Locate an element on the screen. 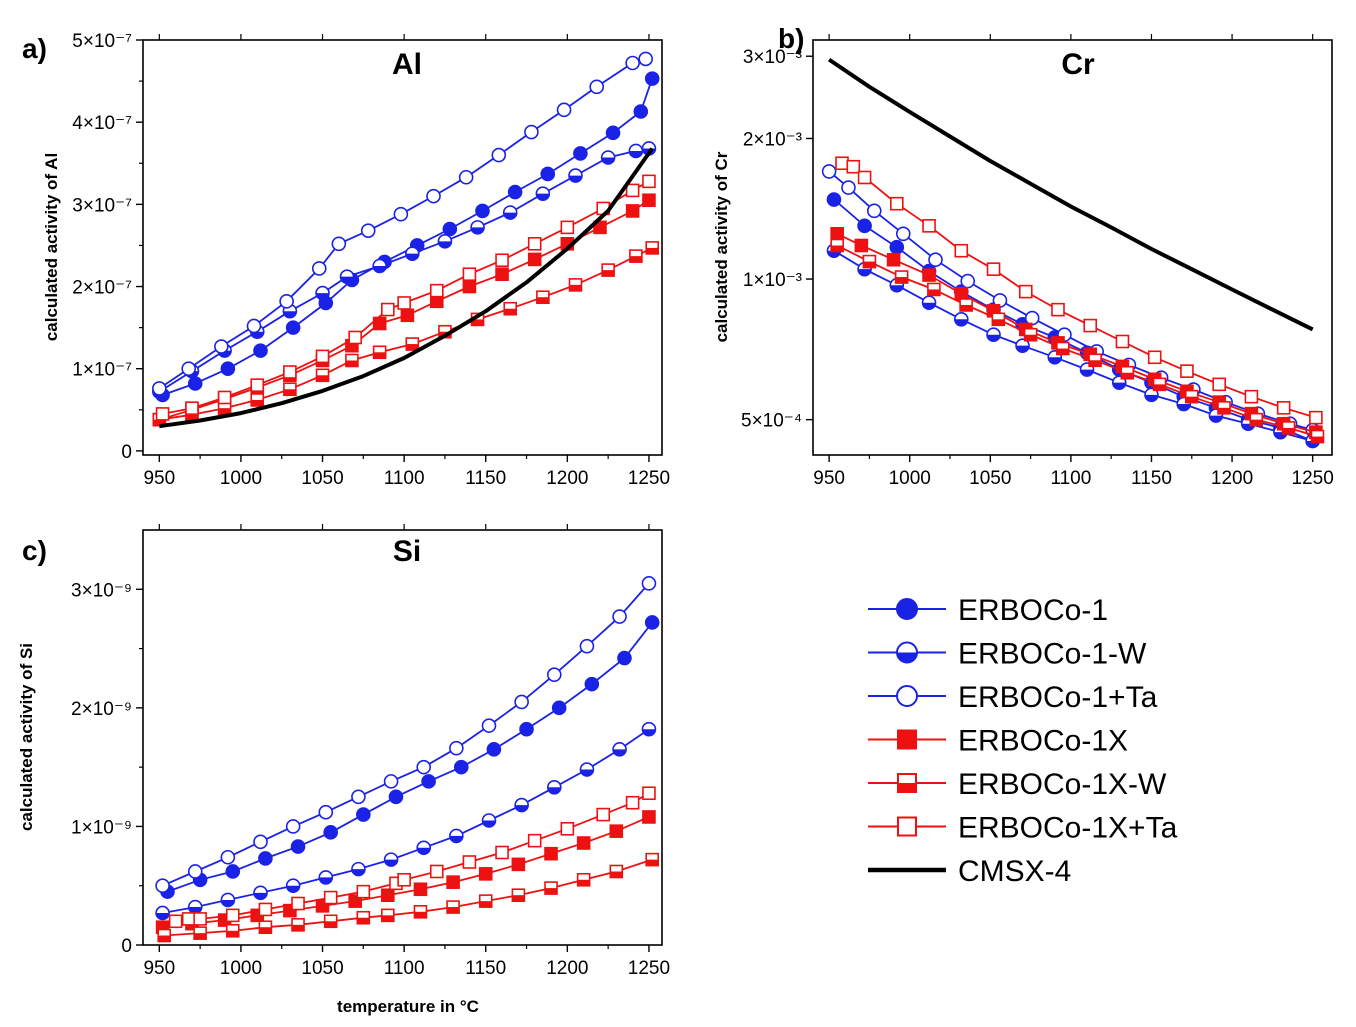 The height and width of the screenshot is (1027, 1356). legend-item-erboco-1x-plus-ta: ERBOCo-1X+Ta is located at coordinates (1023, 828).